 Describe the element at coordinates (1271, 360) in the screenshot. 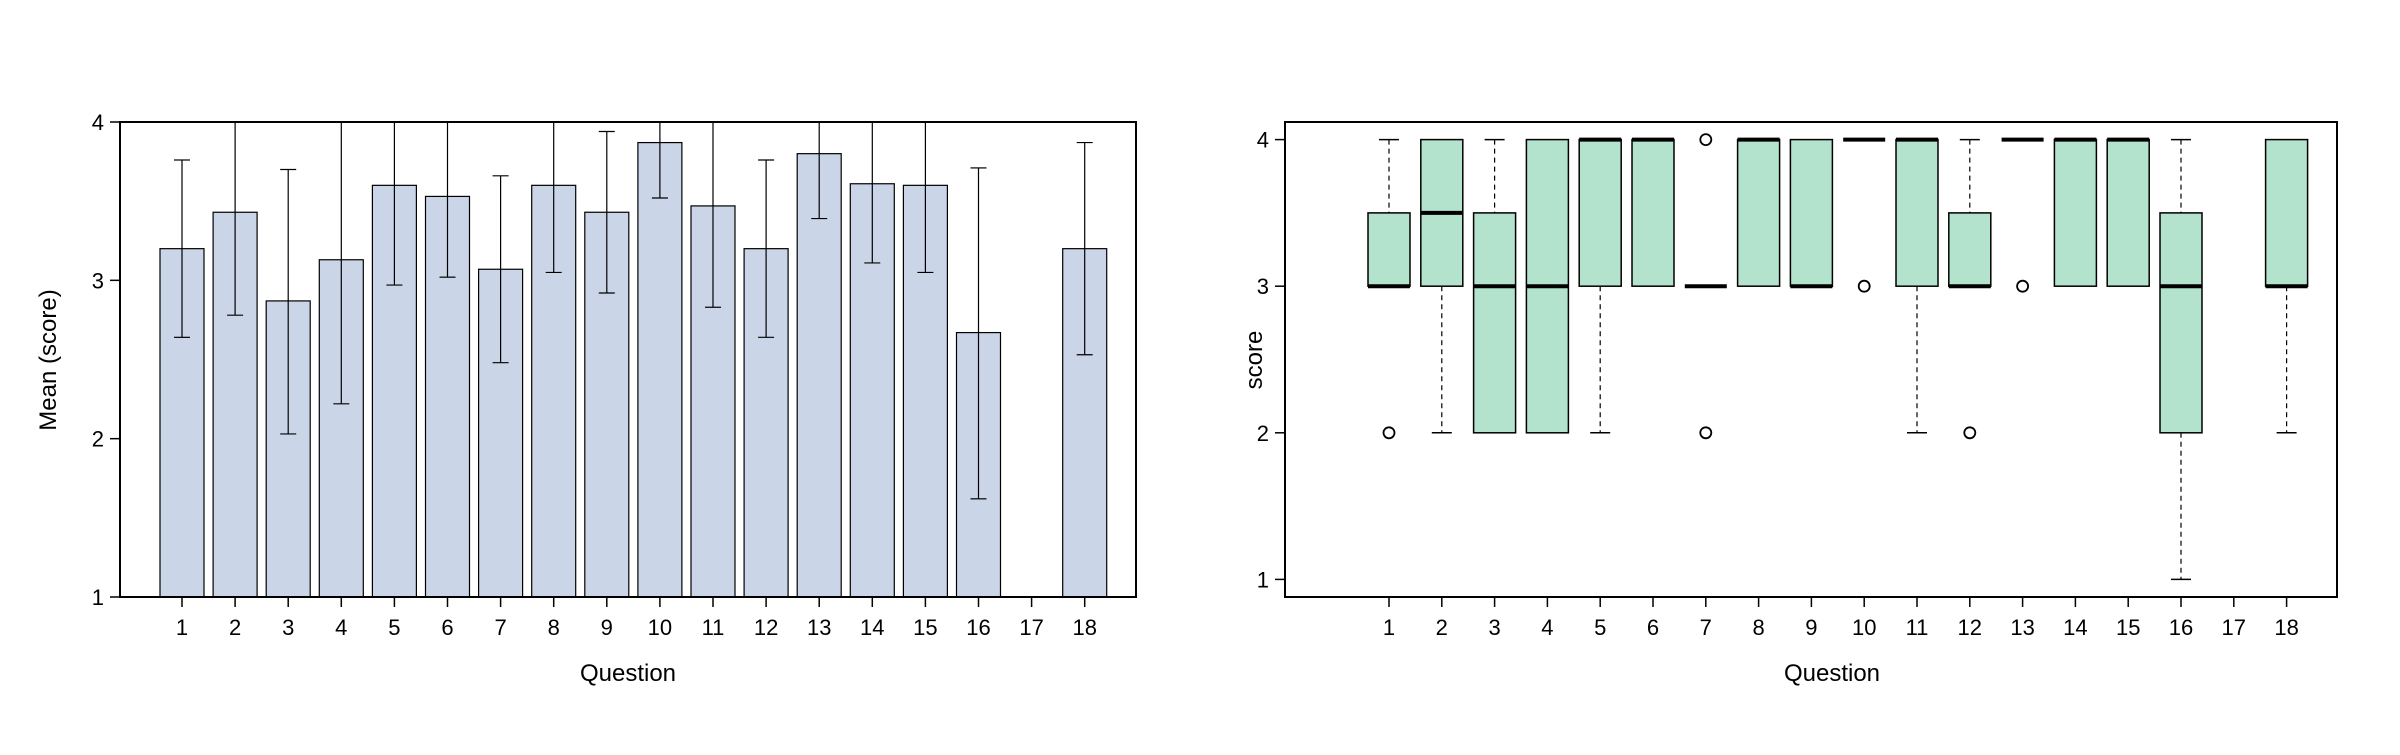

I see `box-plot-y-axis: 1 2 3 4` at that location.